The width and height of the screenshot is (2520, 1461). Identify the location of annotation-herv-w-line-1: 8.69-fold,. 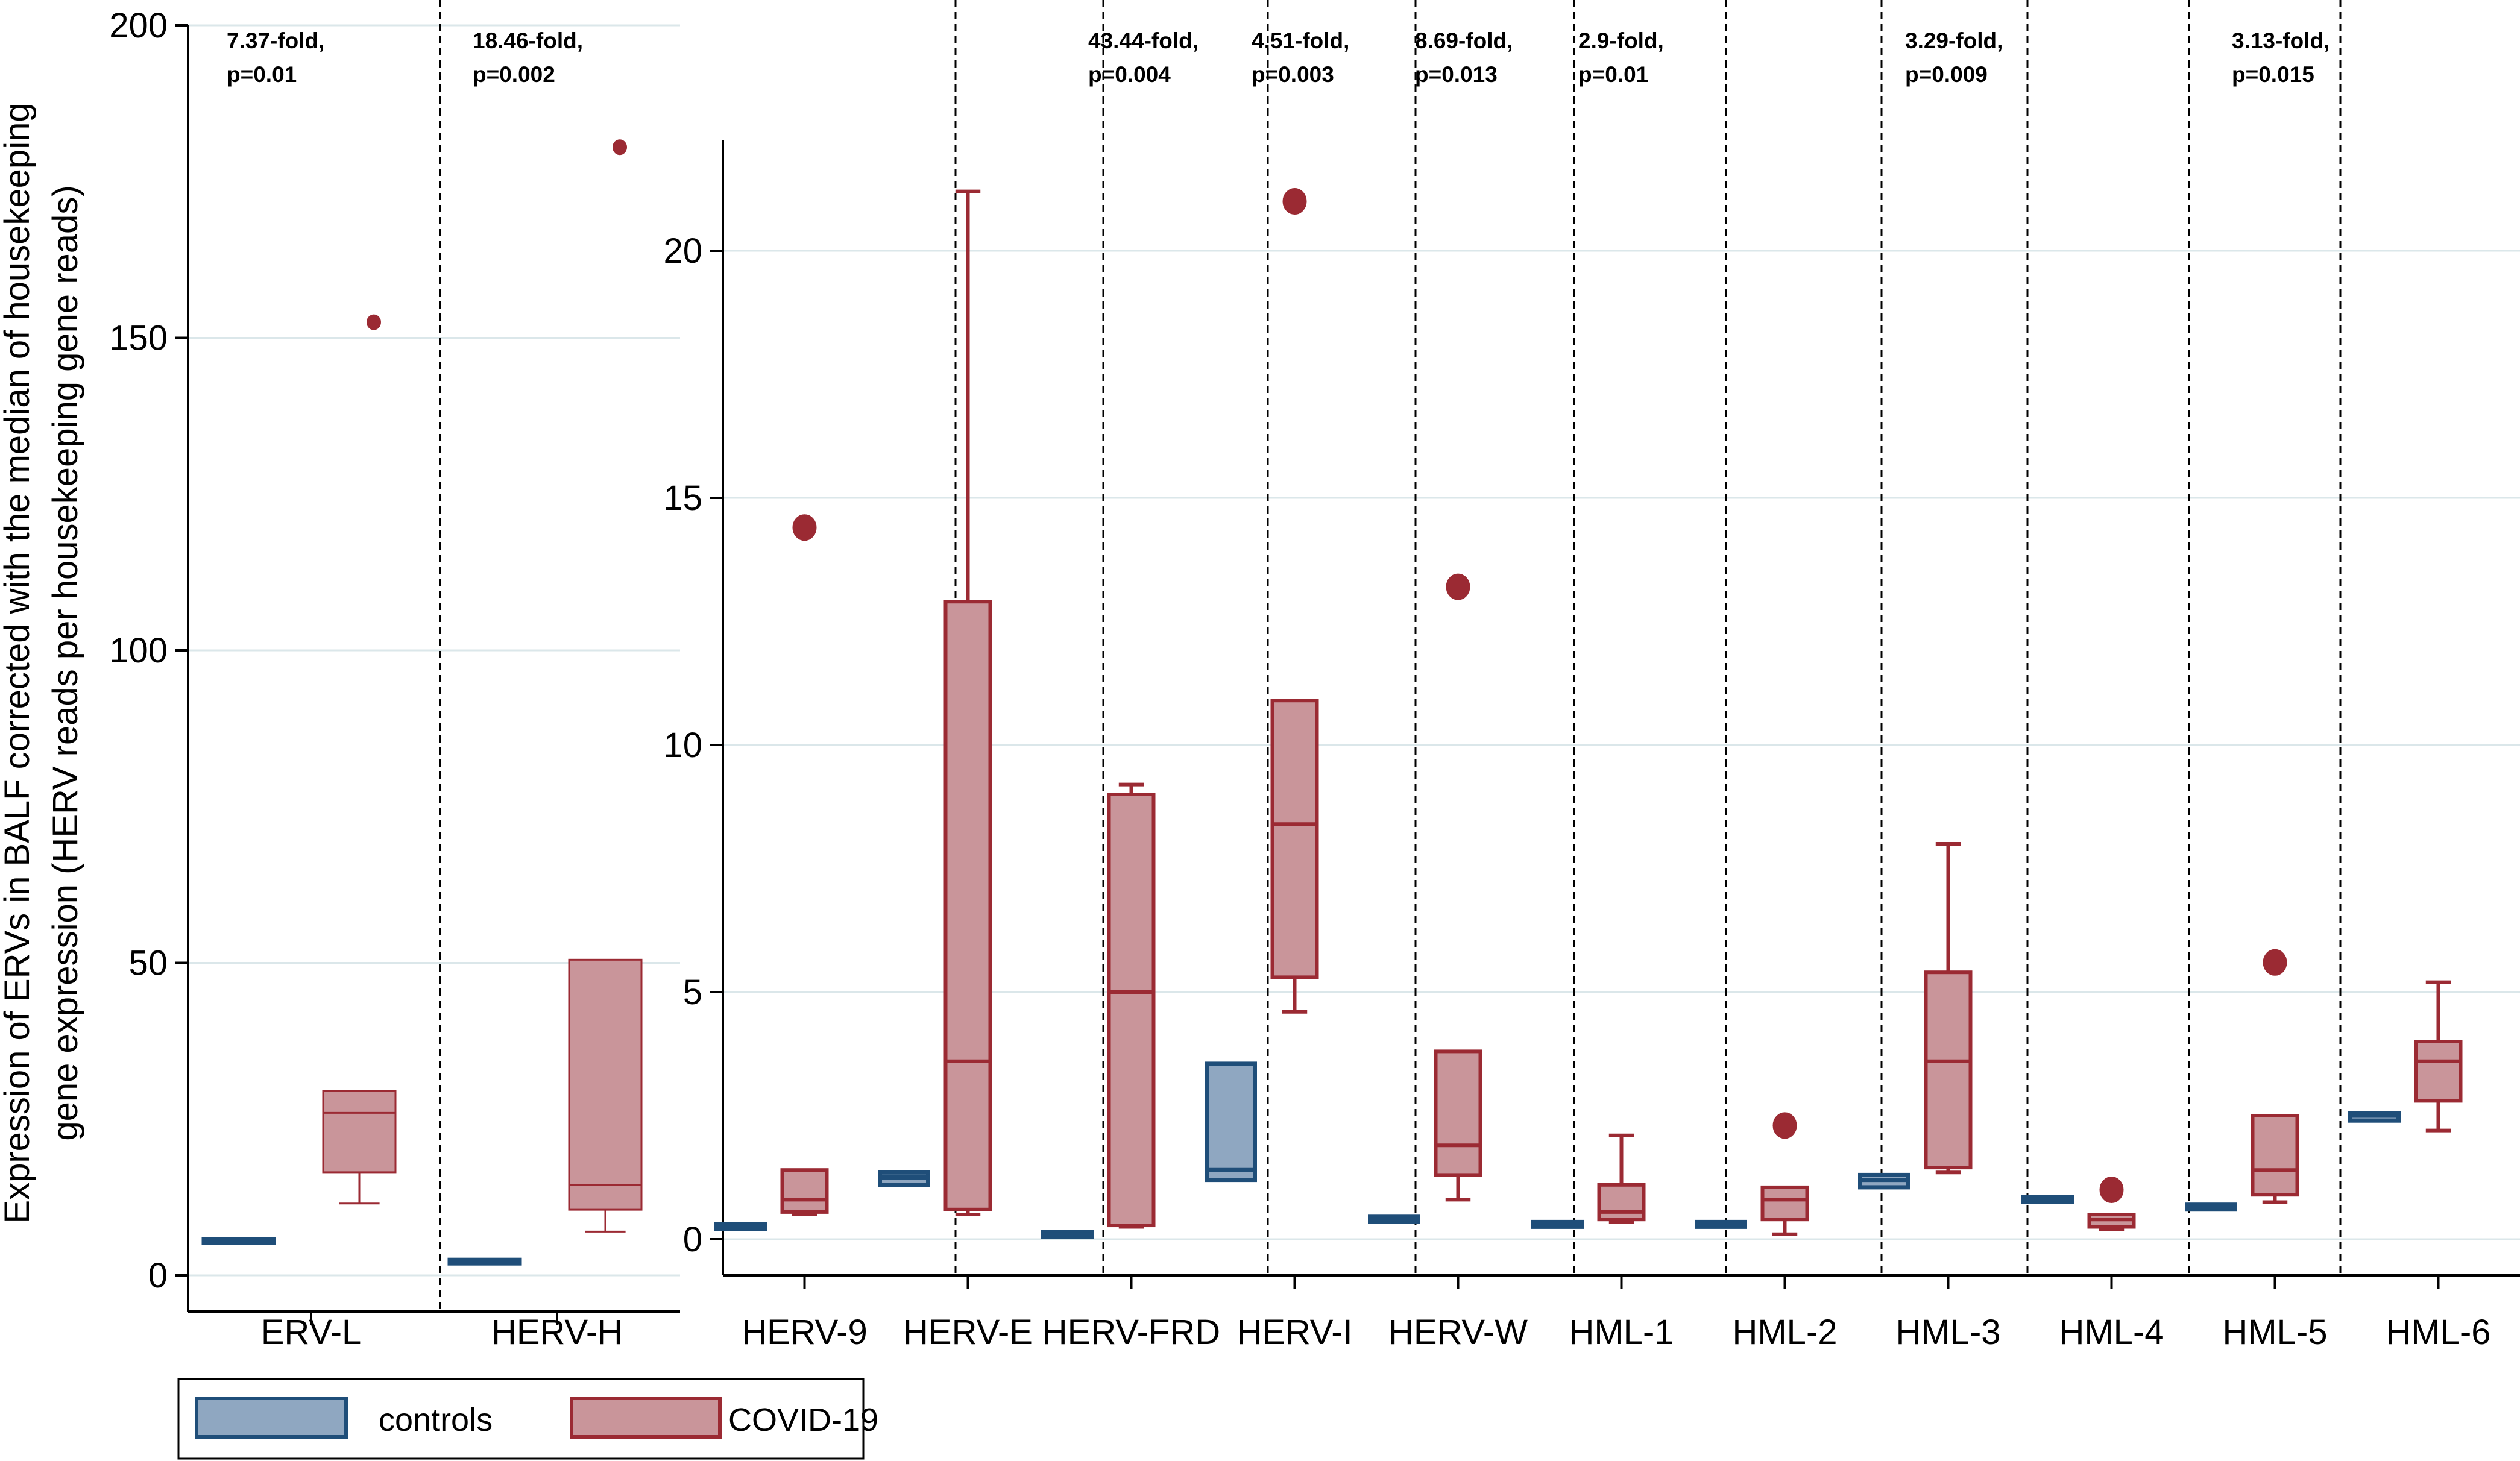
(1464, 40).